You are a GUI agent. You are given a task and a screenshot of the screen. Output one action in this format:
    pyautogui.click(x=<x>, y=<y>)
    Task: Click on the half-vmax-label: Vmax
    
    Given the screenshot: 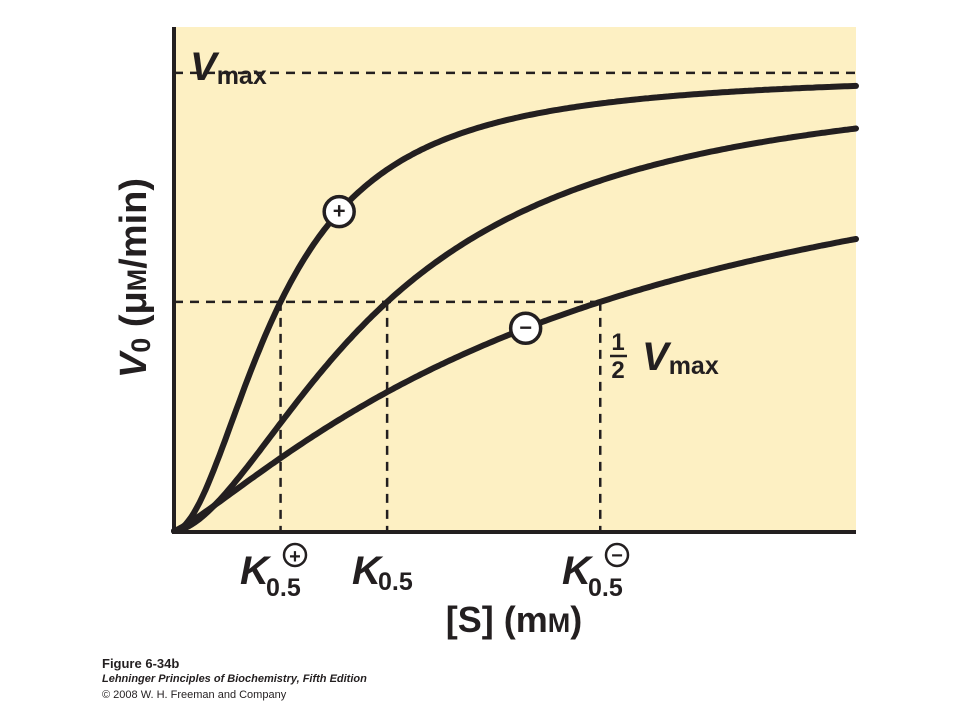 What is the action you would take?
    pyautogui.click(x=680, y=357)
    